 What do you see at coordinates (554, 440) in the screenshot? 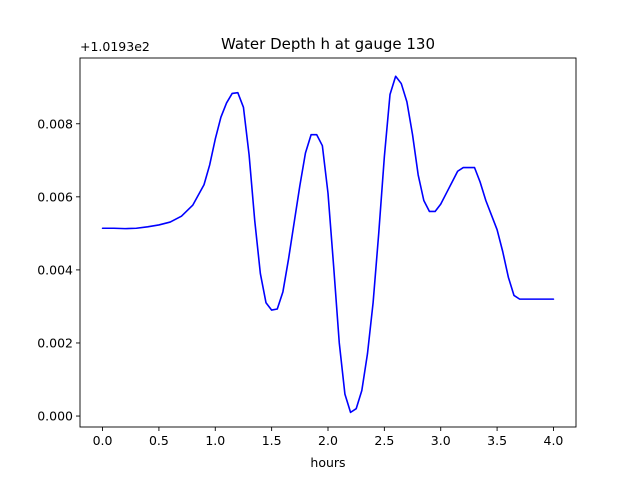
I see `x-tick-label: 4.0` at bounding box center [554, 440].